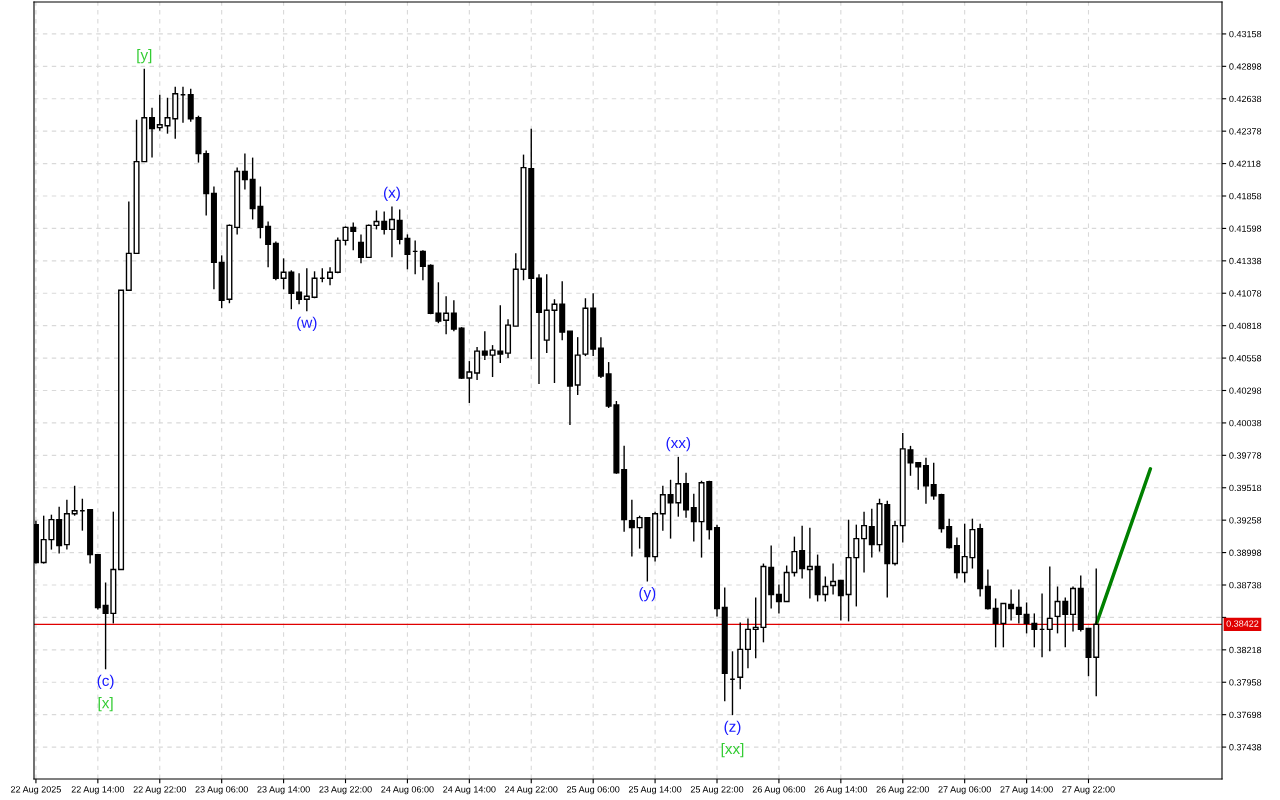  Describe the element at coordinates (964, 790) in the screenshot. I see `x-tick-label: 27 Aug 06:00` at that location.